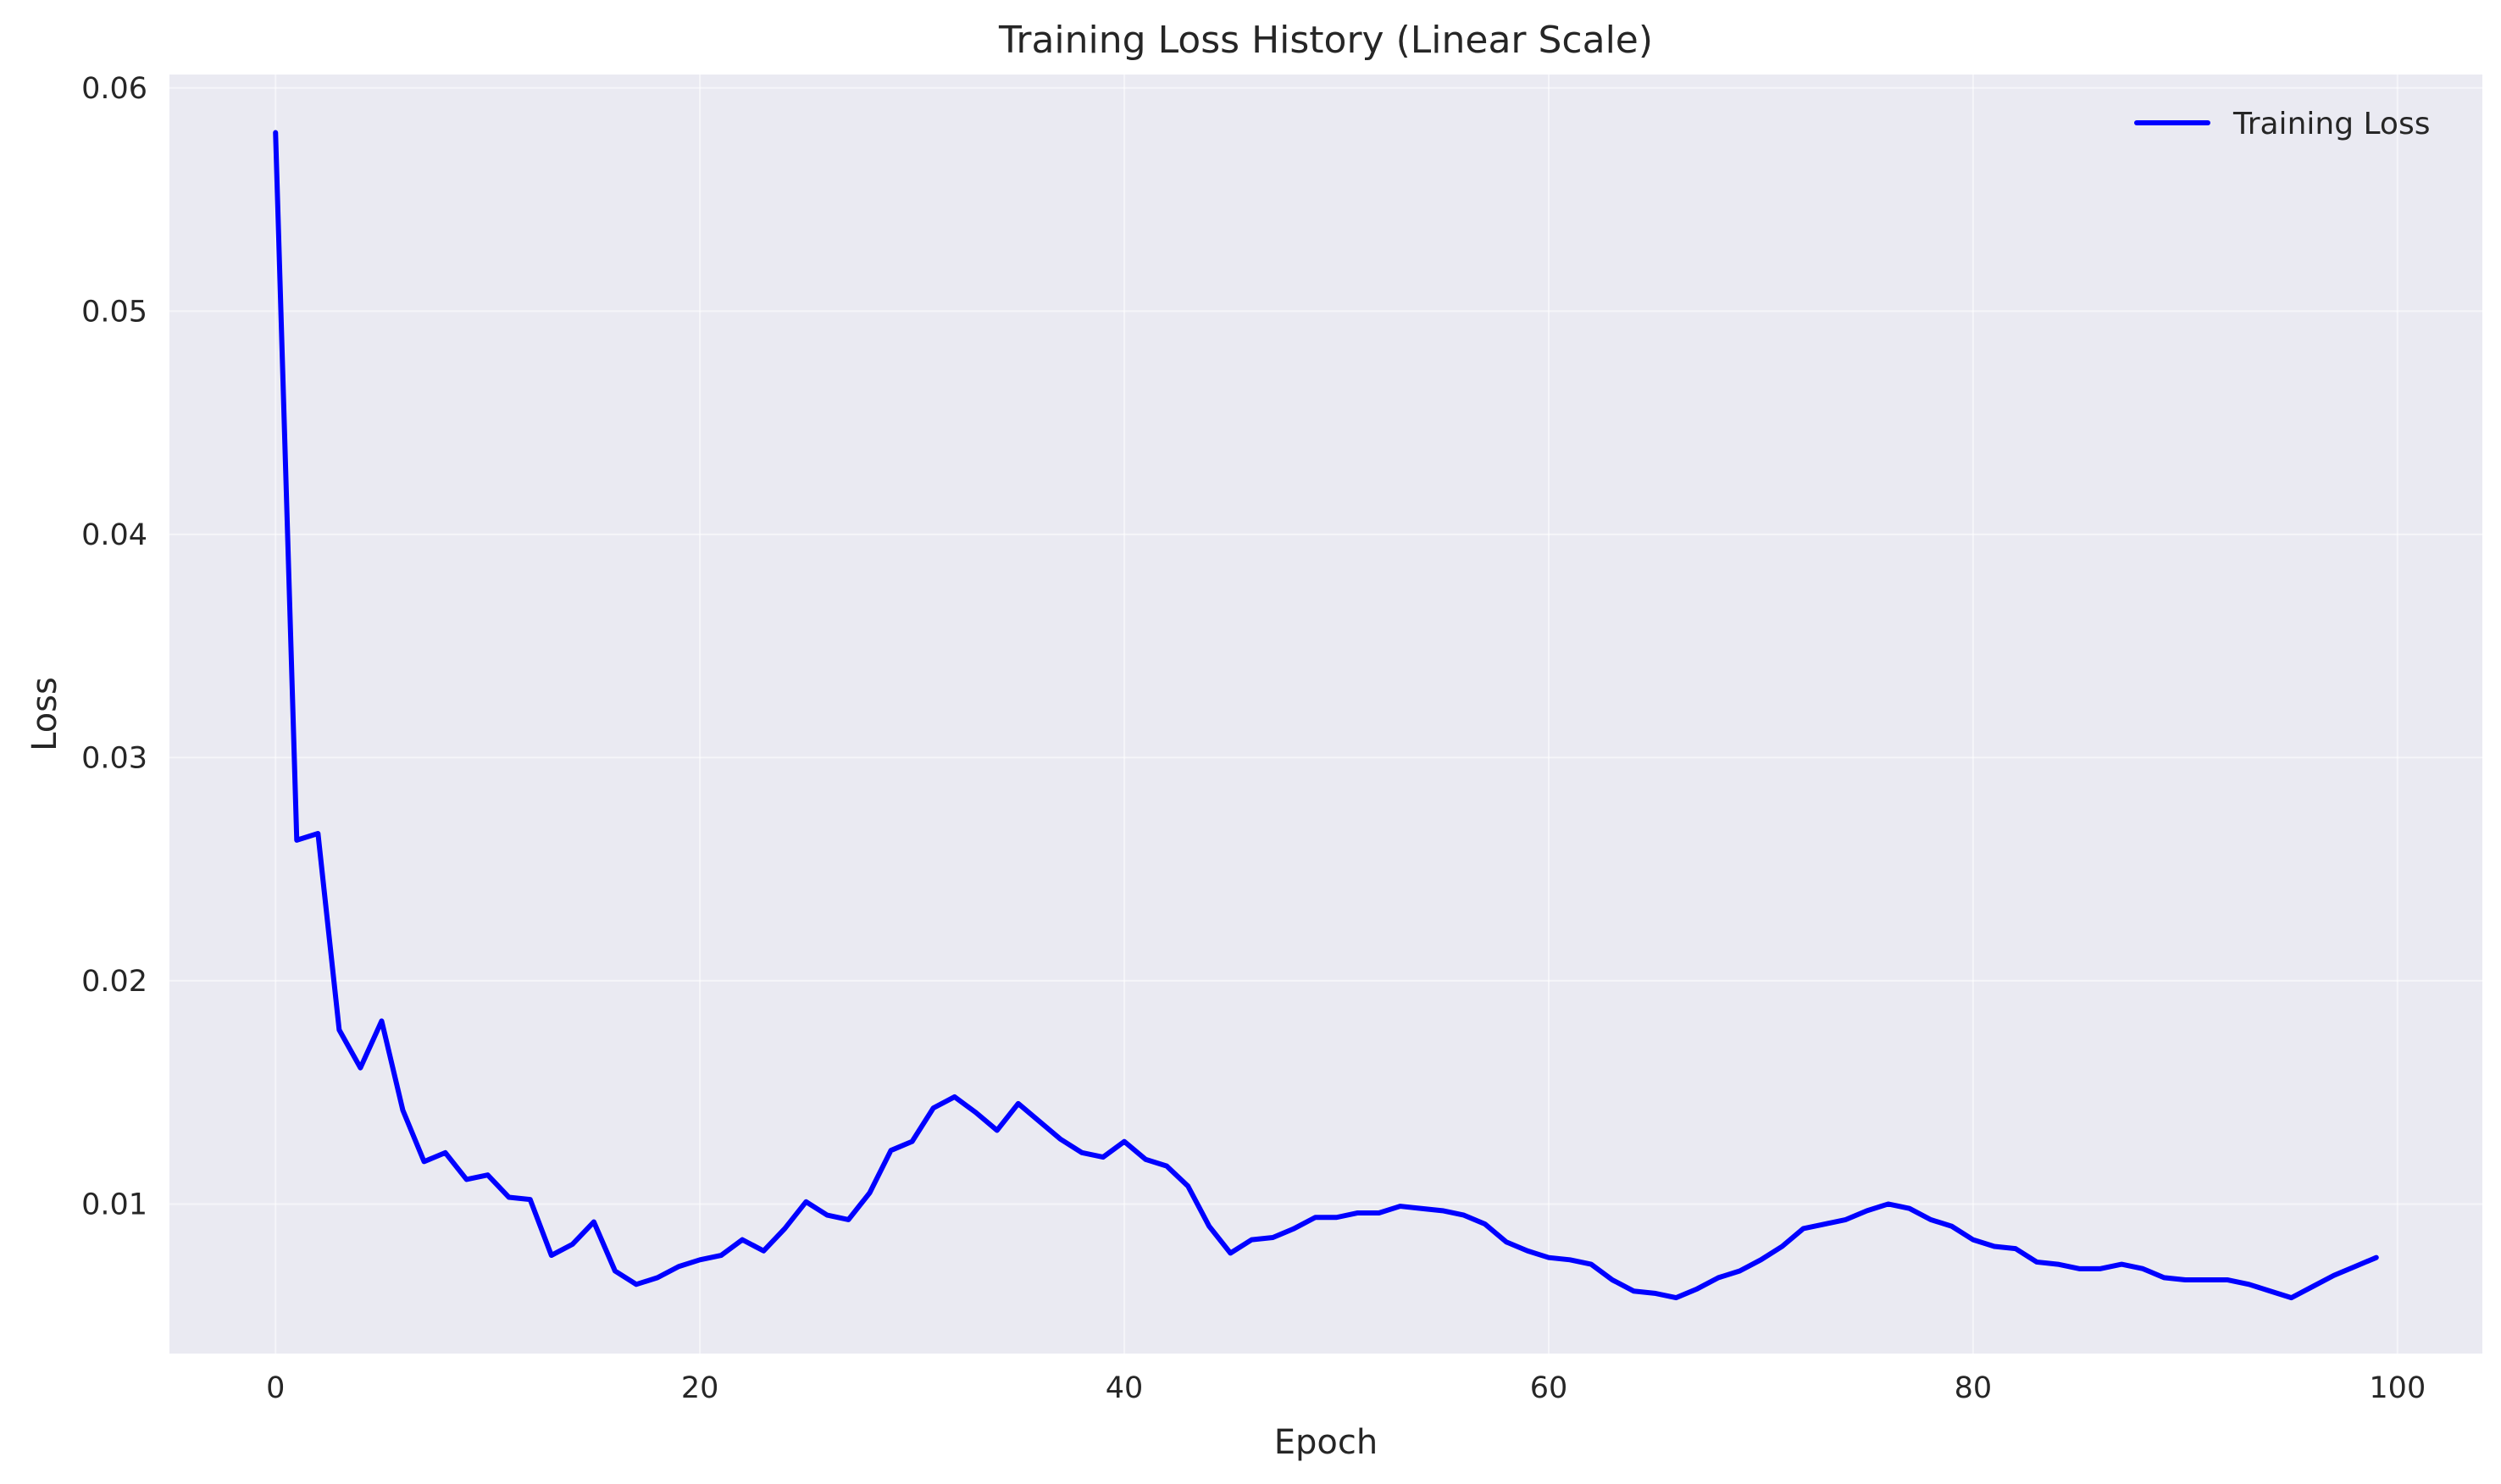 The width and height of the screenshot is (2501, 1484). I want to click on x-tick-label: 80, so click(1974, 1388).